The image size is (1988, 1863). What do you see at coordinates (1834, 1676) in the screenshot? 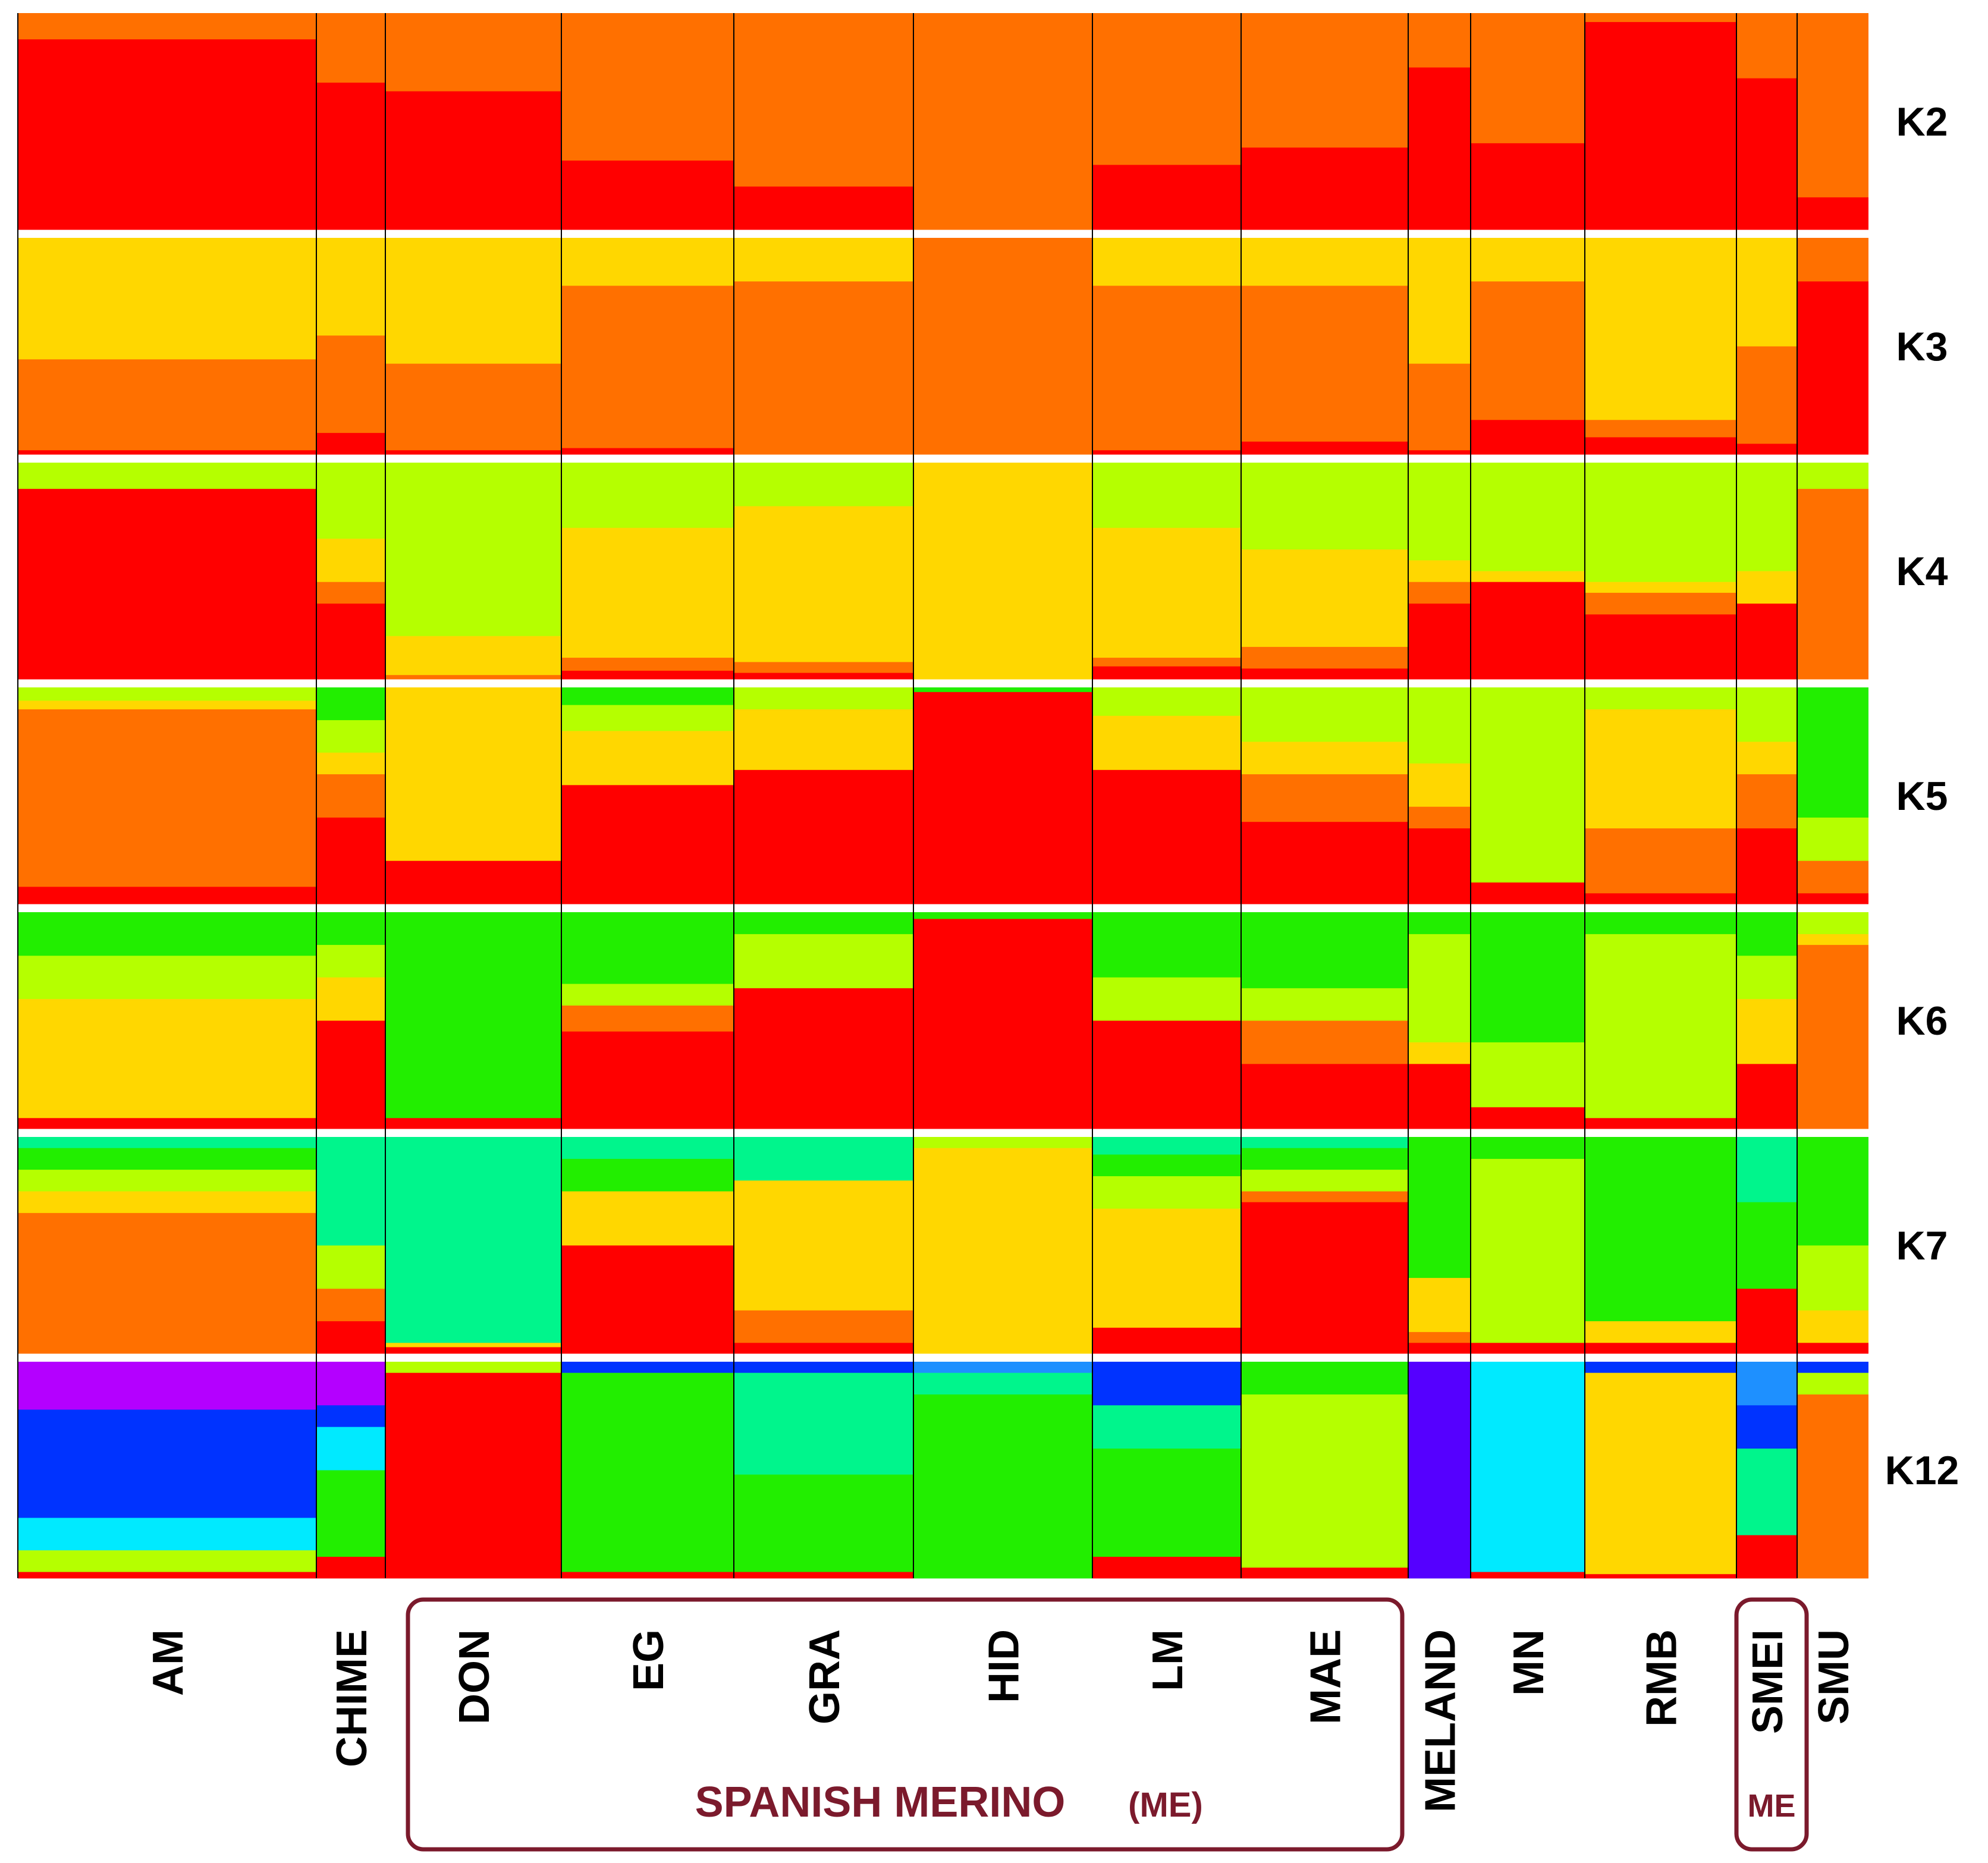
I see `population-label-smu: SMU` at bounding box center [1834, 1676].